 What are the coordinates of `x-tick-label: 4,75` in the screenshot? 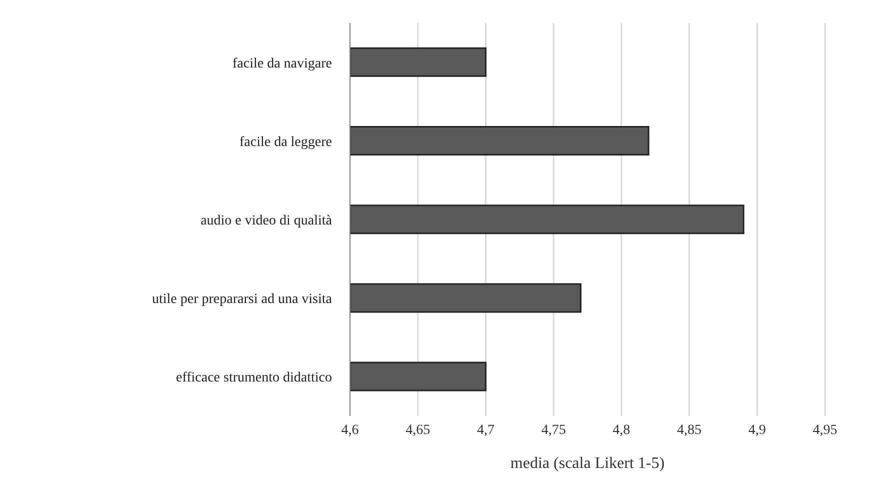 It's located at (553, 430).